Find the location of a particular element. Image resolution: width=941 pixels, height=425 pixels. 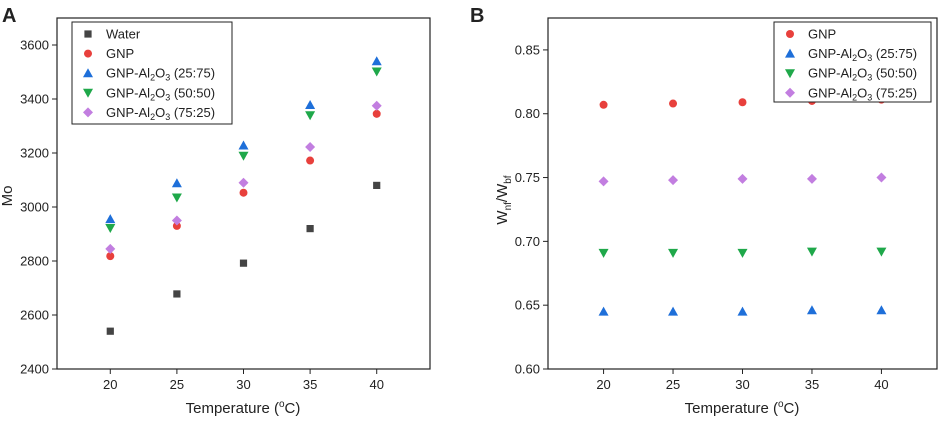

panel-b-y-tick-label: 0.60 is located at coordinates (527, 369).